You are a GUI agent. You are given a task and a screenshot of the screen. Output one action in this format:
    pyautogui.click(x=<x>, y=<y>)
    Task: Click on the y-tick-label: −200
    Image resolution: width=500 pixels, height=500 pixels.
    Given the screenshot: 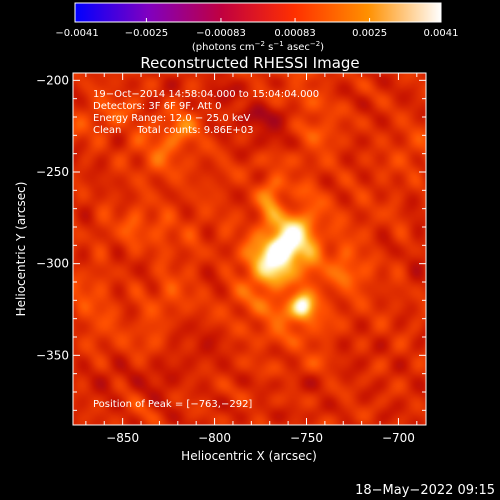 What is the action you would take?
    pyautogui.click(x=52, y=80)
    